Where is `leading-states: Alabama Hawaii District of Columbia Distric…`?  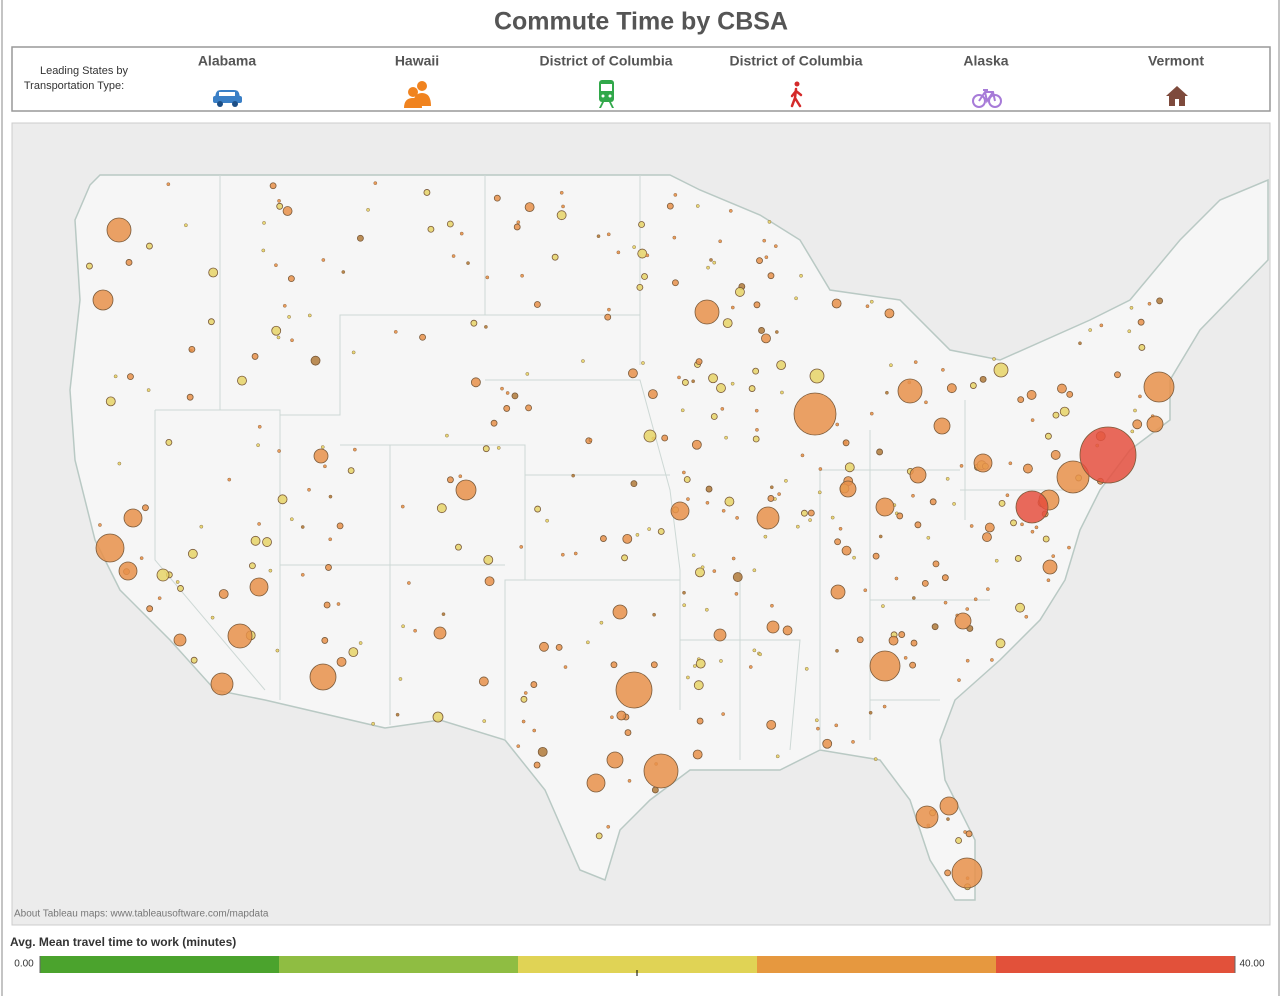
leading-states: Alabama Hawaii District of Columbia Distric… is located at coordinates (701, 61).